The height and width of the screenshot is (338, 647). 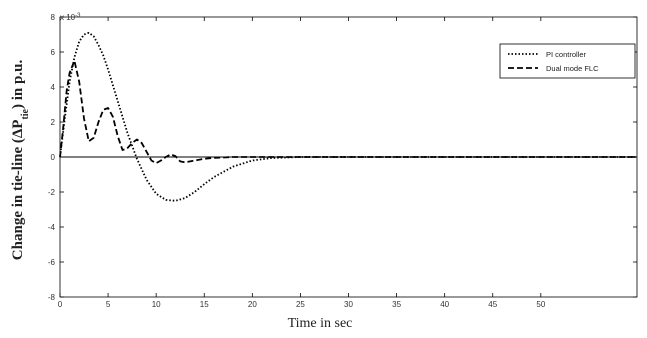 I want to click on y-scale-multiplier: x 10-3, so click(x=70, y=17).